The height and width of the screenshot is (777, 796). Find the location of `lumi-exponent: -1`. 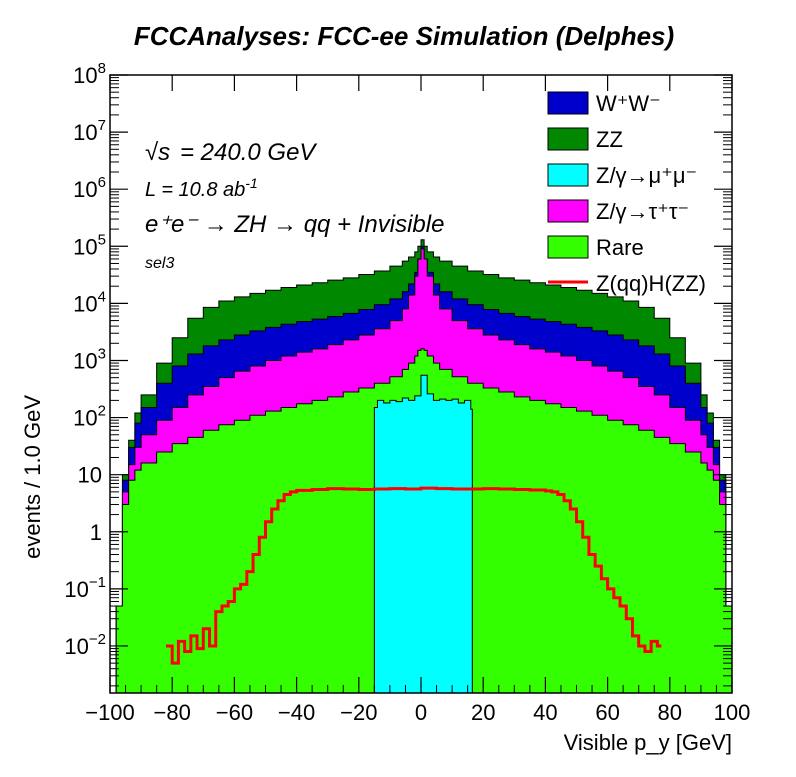

lumi-exponent: -1 is located at coordinates (251, 183).